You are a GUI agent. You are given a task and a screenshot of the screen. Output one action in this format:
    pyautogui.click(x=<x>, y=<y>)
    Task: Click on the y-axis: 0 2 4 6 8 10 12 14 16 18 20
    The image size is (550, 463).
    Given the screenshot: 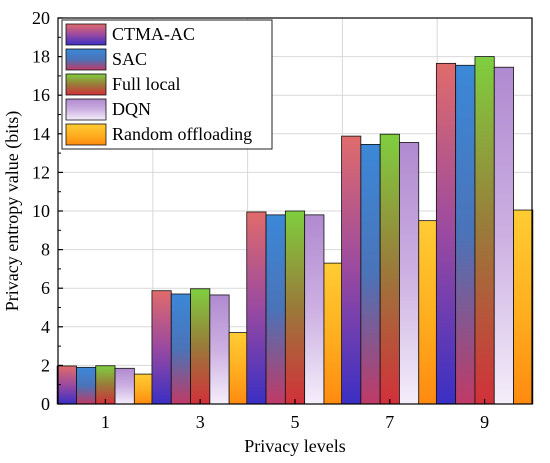 What is the action you would take?
    pyautogui.click(x=47, y=211)
    